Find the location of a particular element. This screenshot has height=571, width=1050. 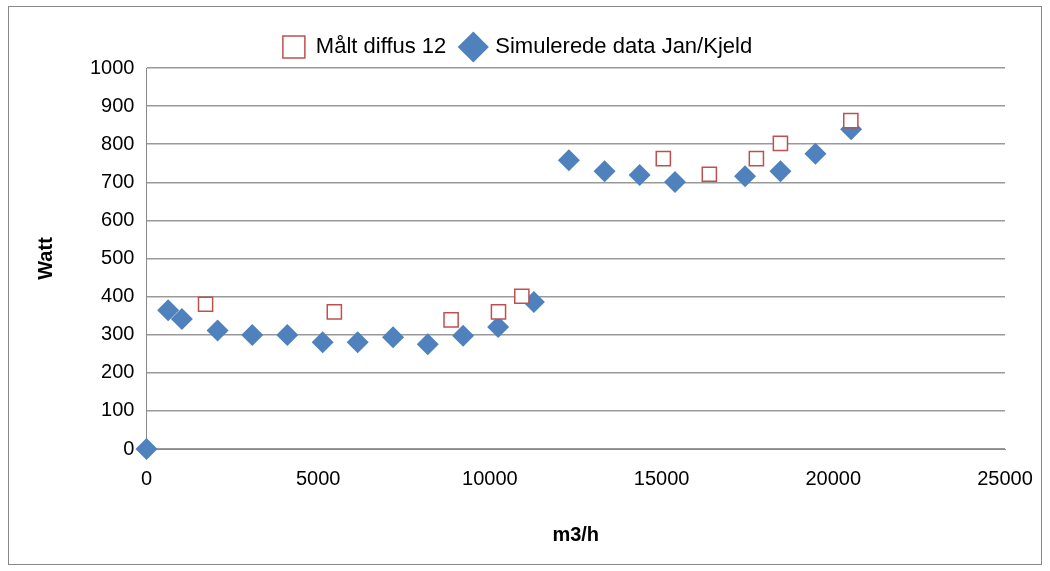

x-tick-label: 10000 is located at coordinates (490, 477).